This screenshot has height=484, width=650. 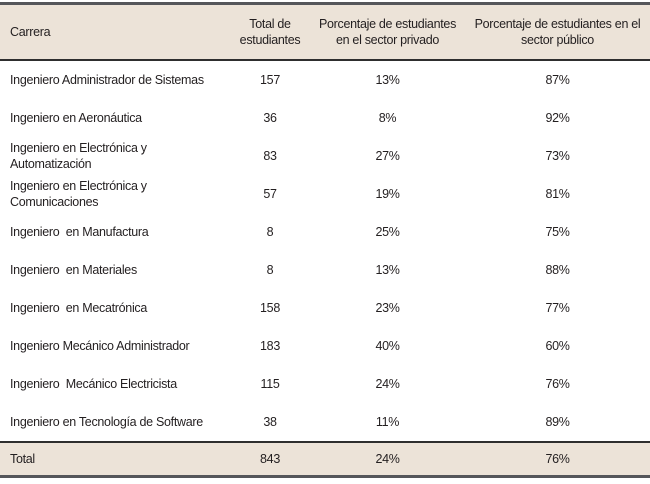 What do you see at coordinates (387, 118) in the screenshot?
I see `cell-privado: 8%` at bounding box center [387, 118].